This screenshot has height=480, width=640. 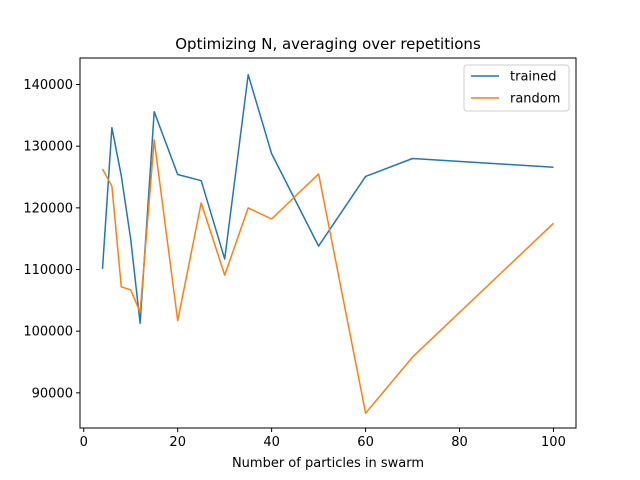 I want to click on x-tick-label: 40, so click(x=271, y=442).